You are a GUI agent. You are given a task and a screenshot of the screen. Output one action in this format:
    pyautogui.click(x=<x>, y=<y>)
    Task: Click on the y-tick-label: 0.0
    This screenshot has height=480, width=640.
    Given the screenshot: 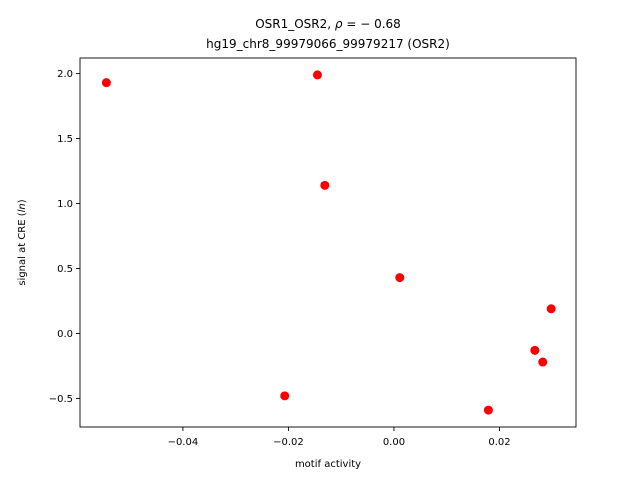 What is the action you would take?
    pyautogui.click(x=65, y=334)
    